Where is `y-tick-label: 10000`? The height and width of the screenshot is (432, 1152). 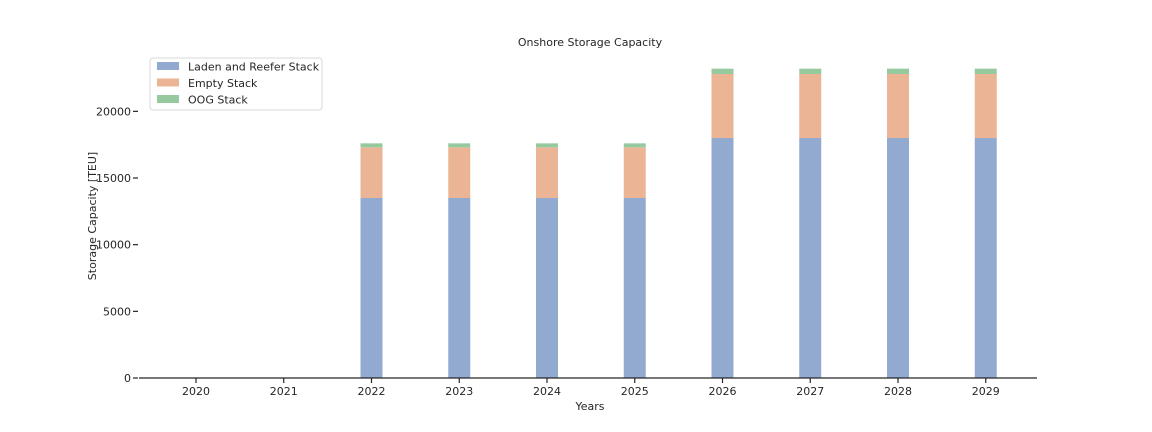 y-tick-label: 10000 is located at coordinates (113, 245).